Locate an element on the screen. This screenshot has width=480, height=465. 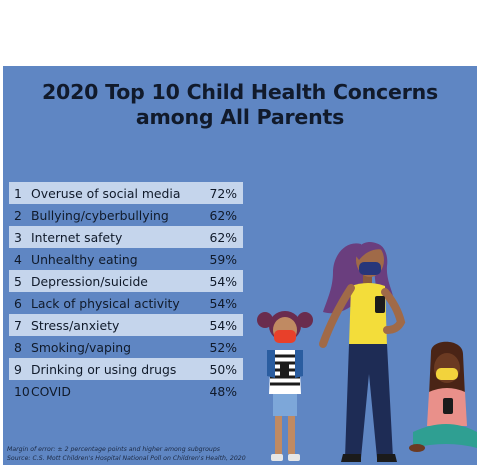
girl-with-pigtails-icon is located at coordinates (285, 386).